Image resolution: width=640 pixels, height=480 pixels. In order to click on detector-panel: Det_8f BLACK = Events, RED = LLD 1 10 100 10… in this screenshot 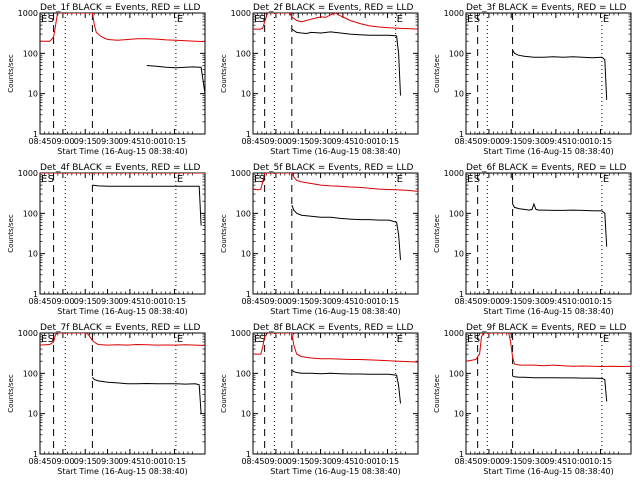, I will do `click(319, 399)`.